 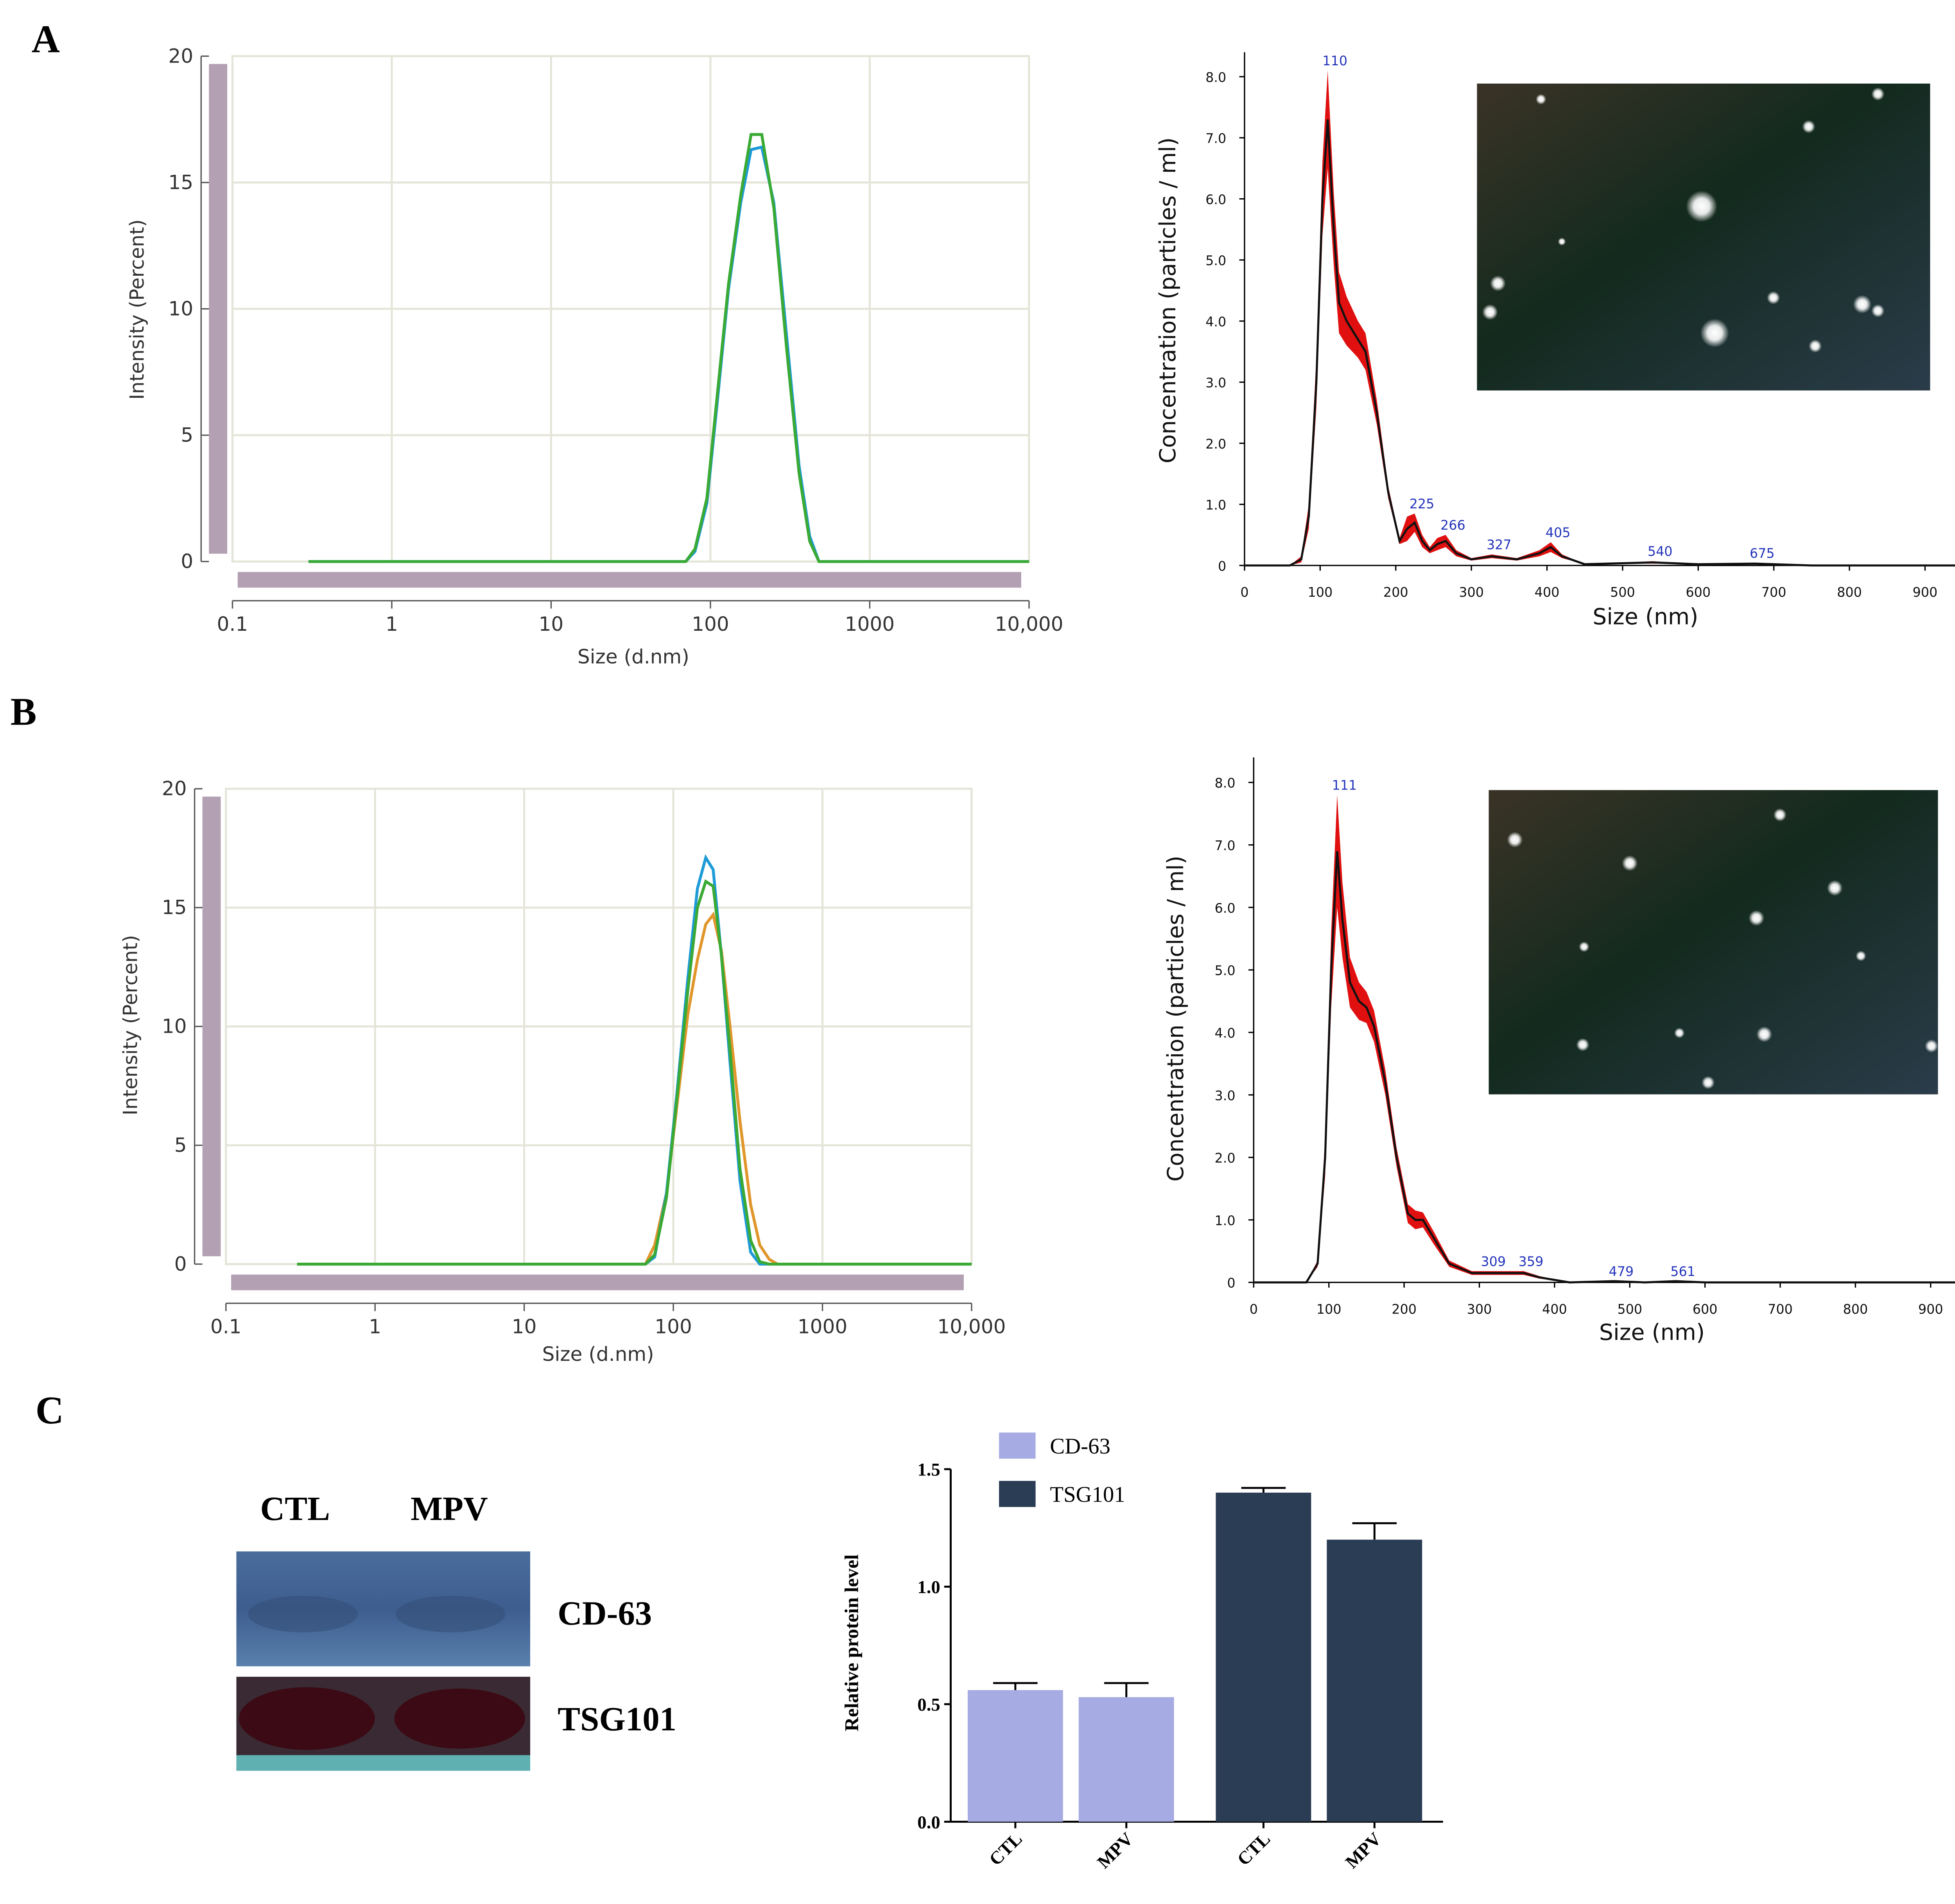 What do you see at coordinates (605, 1613) in the screenshot?
I see `band-label: CD-63` at bounding box center [605, 1613].